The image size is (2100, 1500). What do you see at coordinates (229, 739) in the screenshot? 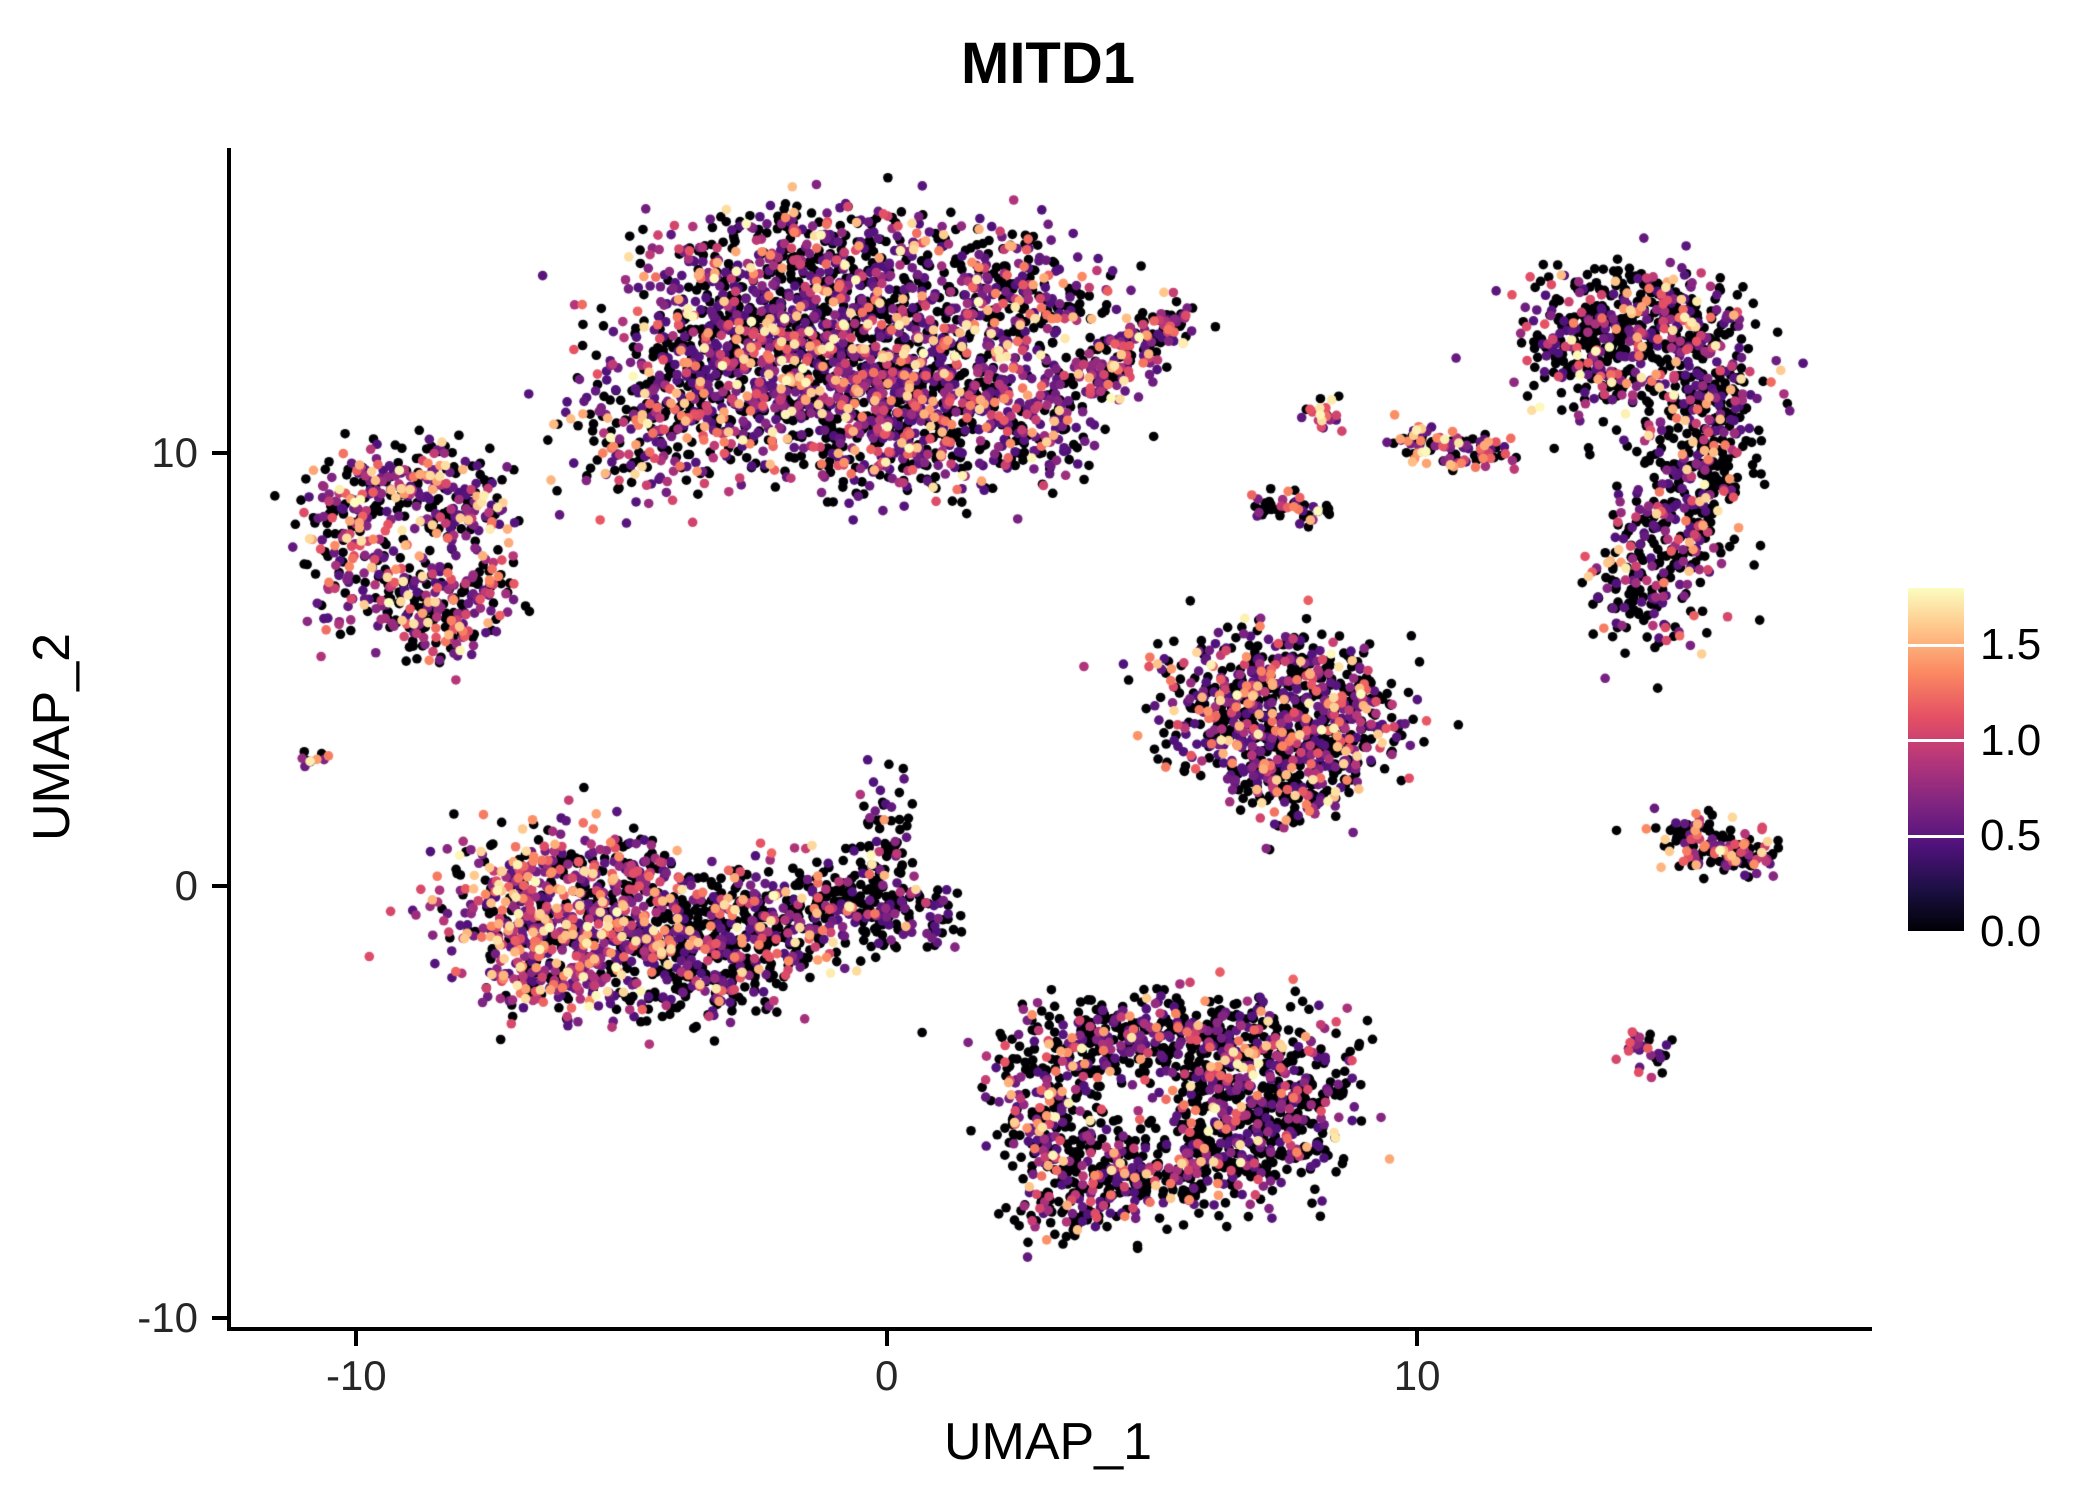
I see `y-axis-line` at bounding box center [229, 739].